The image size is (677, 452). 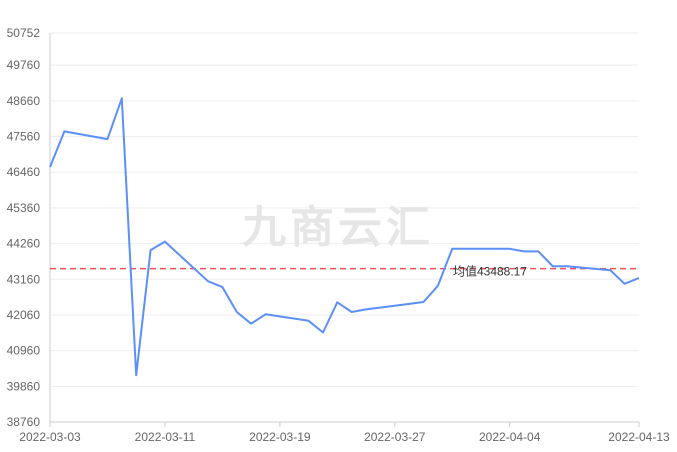 What do you see at coordinates (24, 386) in the screenshot?
I see `y-tick-label: 39860` at bounding box center [24, 386].